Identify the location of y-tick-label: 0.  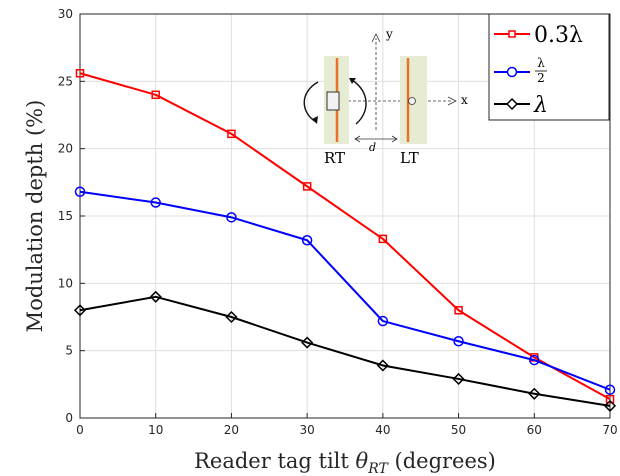
(69, 418).